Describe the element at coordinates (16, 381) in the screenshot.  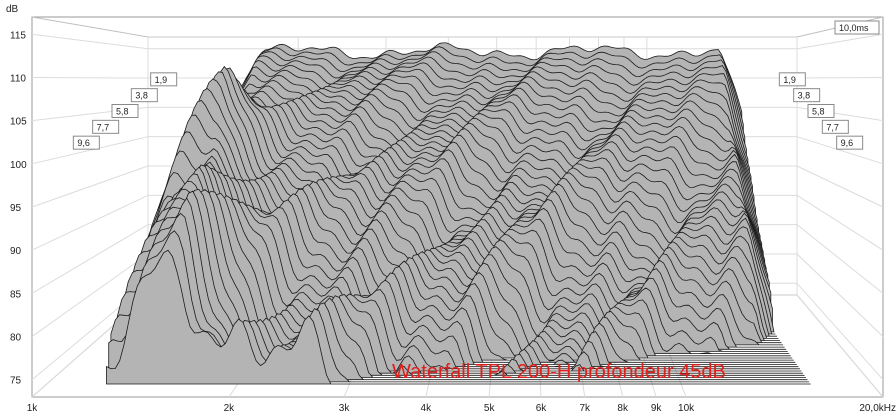
I see `y-tick-label: 75` at that location.